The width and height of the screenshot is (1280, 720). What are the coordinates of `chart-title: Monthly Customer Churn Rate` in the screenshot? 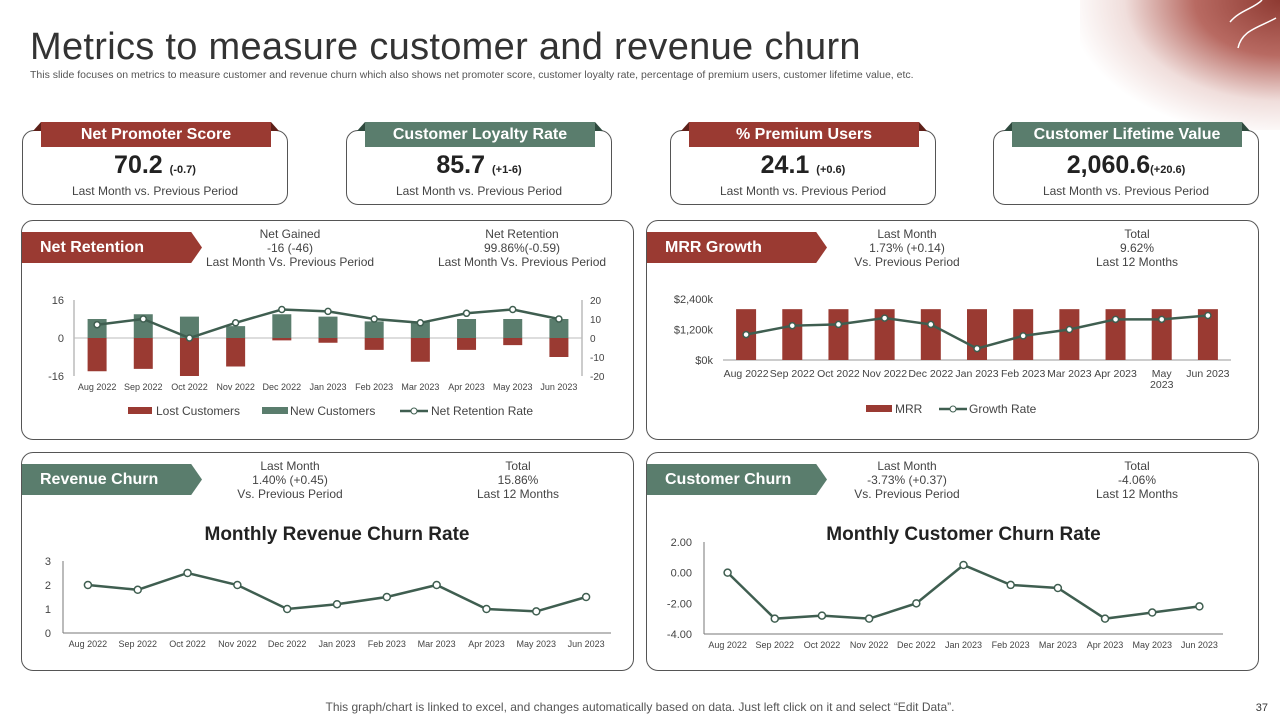 It's located at (963, 534).